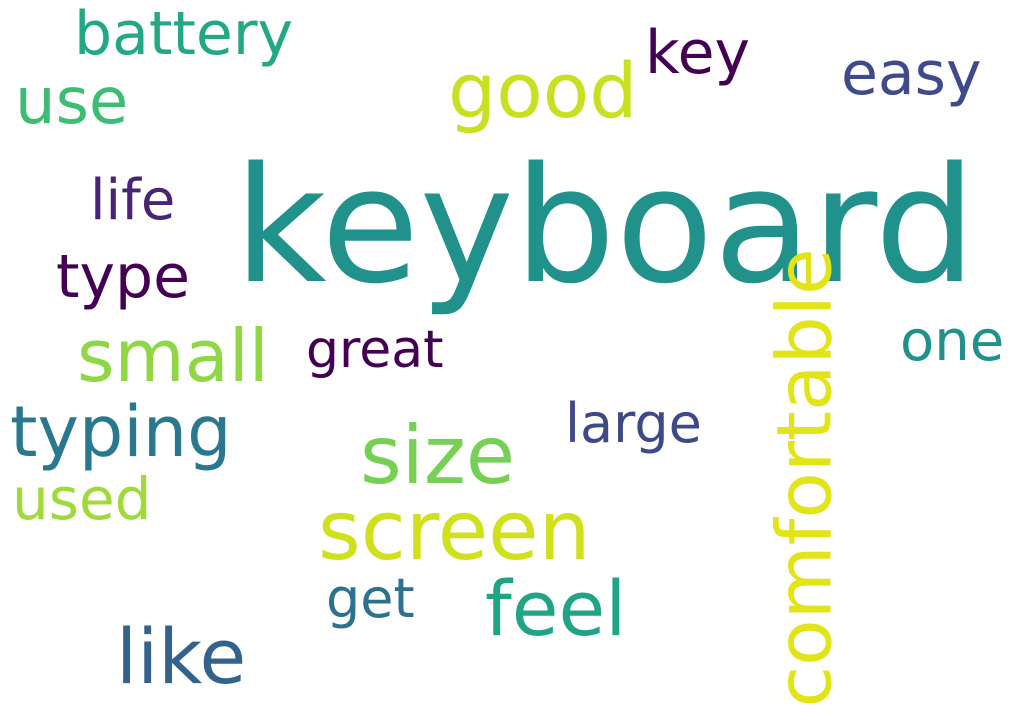 This screenshot has height=720, width=1024. What do you see at coordinates (543, 90) in the screenshot?
I see `word-good: good` at bounding box center [543, 90].